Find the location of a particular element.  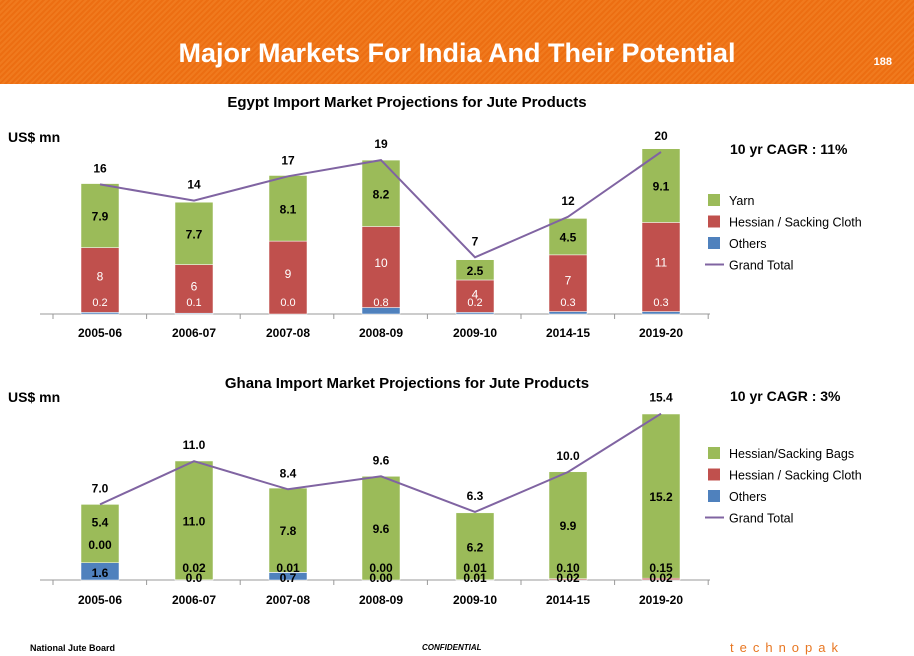

data-label-hessian-cloth: 10 is located at coordinates (381, 263).